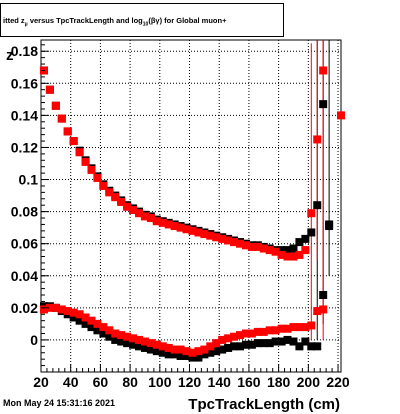 This screenshot has width=400, height=414. Describe the element at coordinates (24, 308) in the screenshot. I see `y-tick-label: 0.02` at that location.